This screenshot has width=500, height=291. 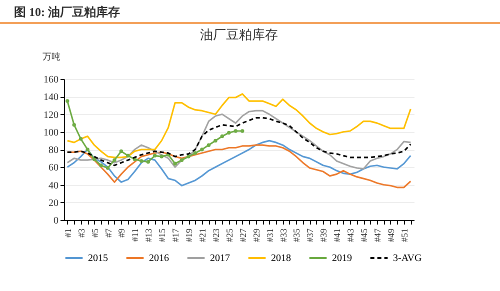 I want to click on x-tick-label: #39, so click(x=323, y=235).